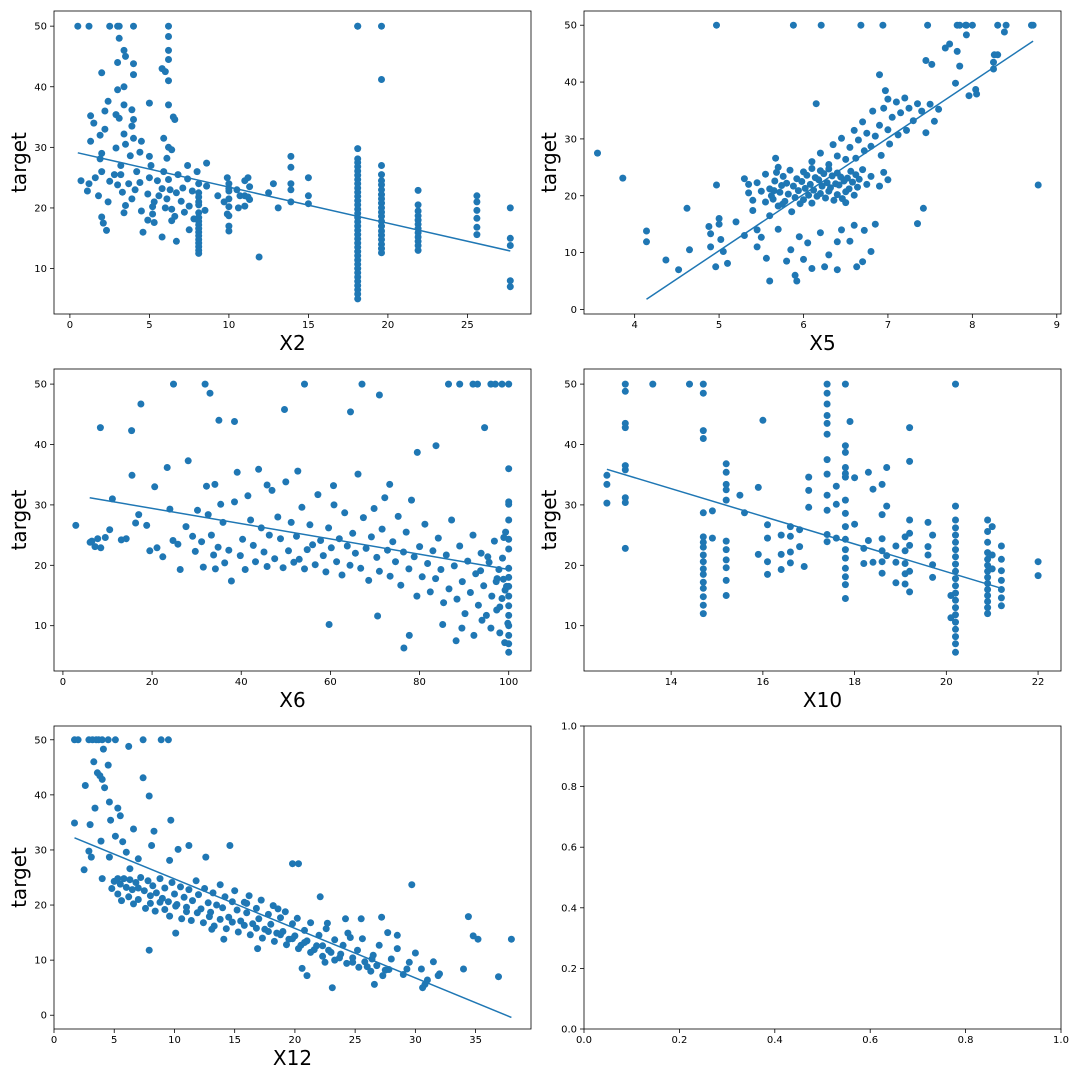 This screenshot has width=1080, height=1080. What do you see at coordinates (634, 325) in the screenshot?
I see `x-tick-label: 4` at bounding box center [634, 325].